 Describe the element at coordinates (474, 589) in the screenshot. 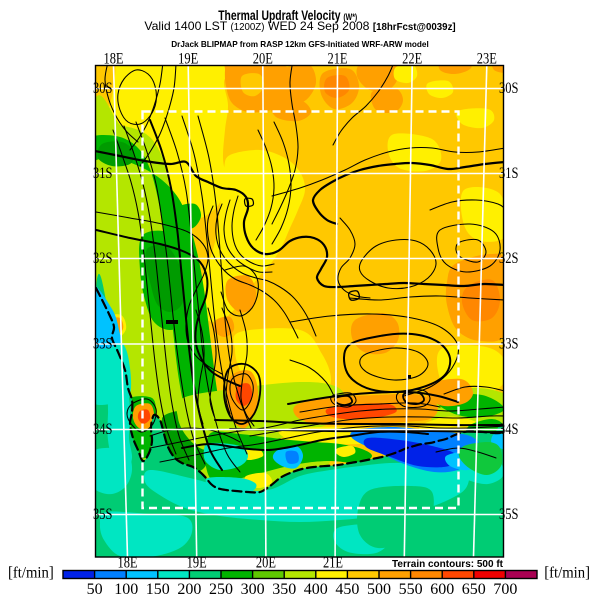

I see `svg-text: 650` at that location.